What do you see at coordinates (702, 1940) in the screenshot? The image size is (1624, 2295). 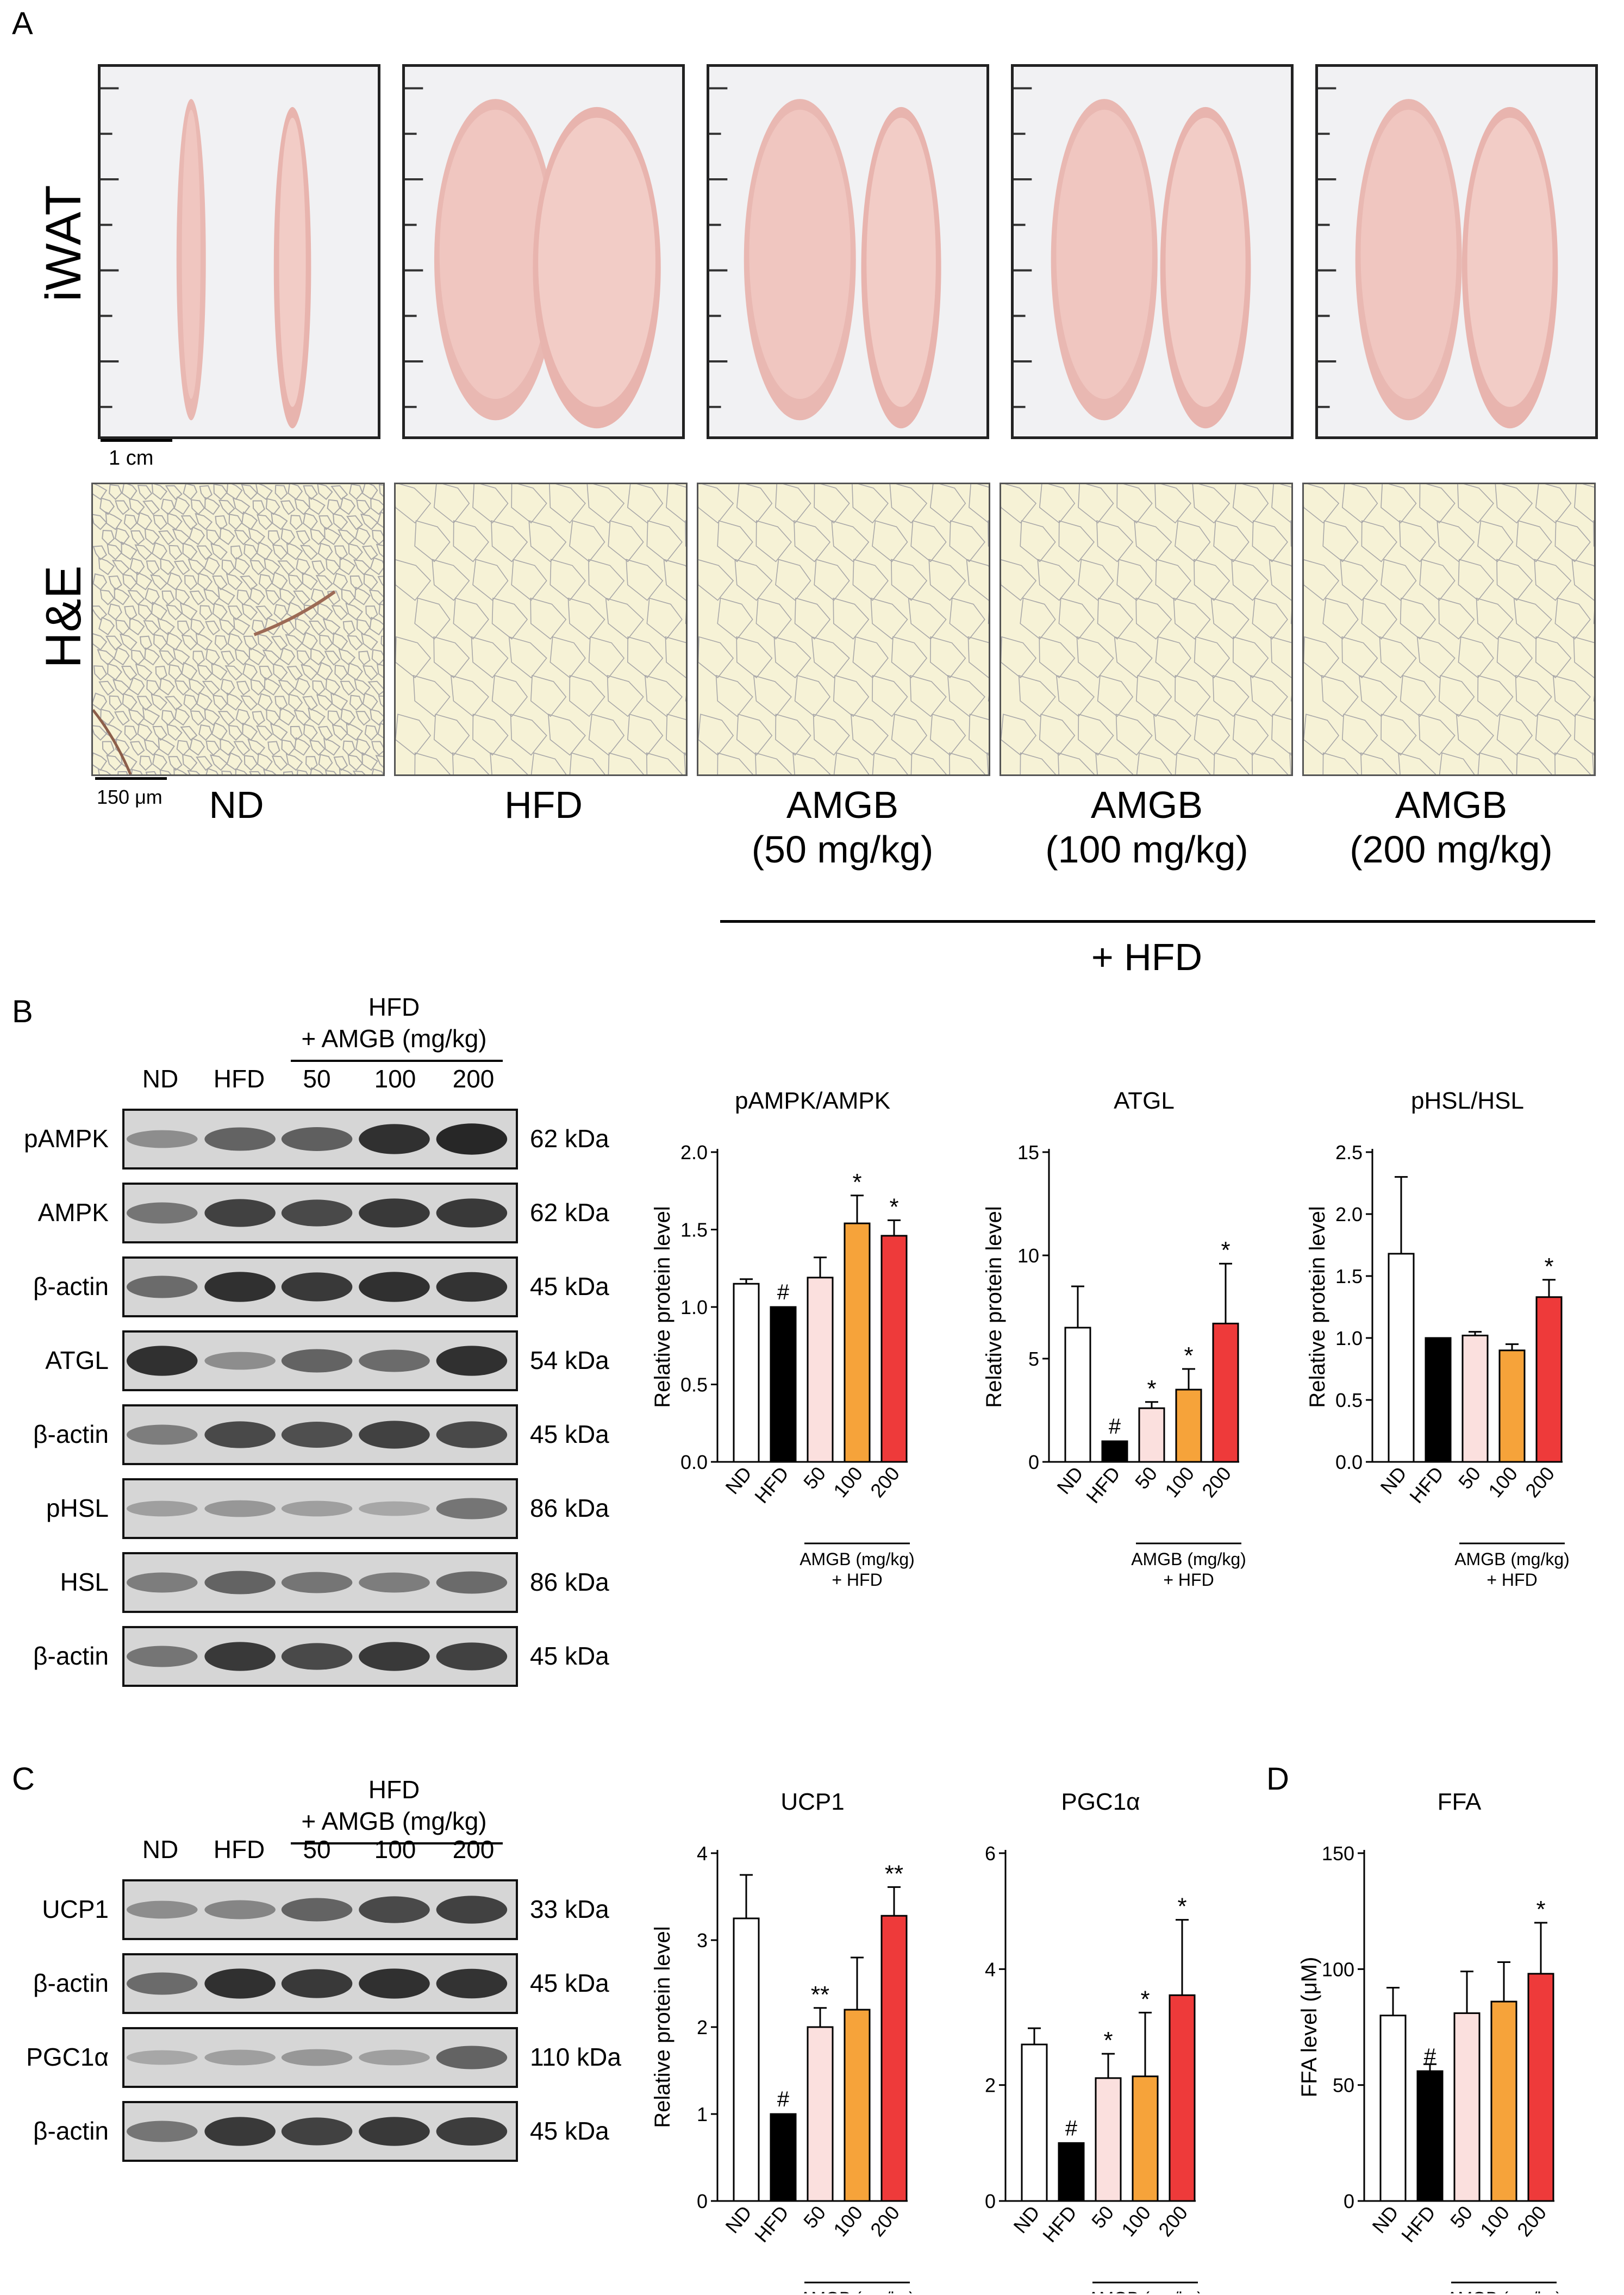 I see `chart3-tick-label-3: 3` at bounding box center [702, 1940].